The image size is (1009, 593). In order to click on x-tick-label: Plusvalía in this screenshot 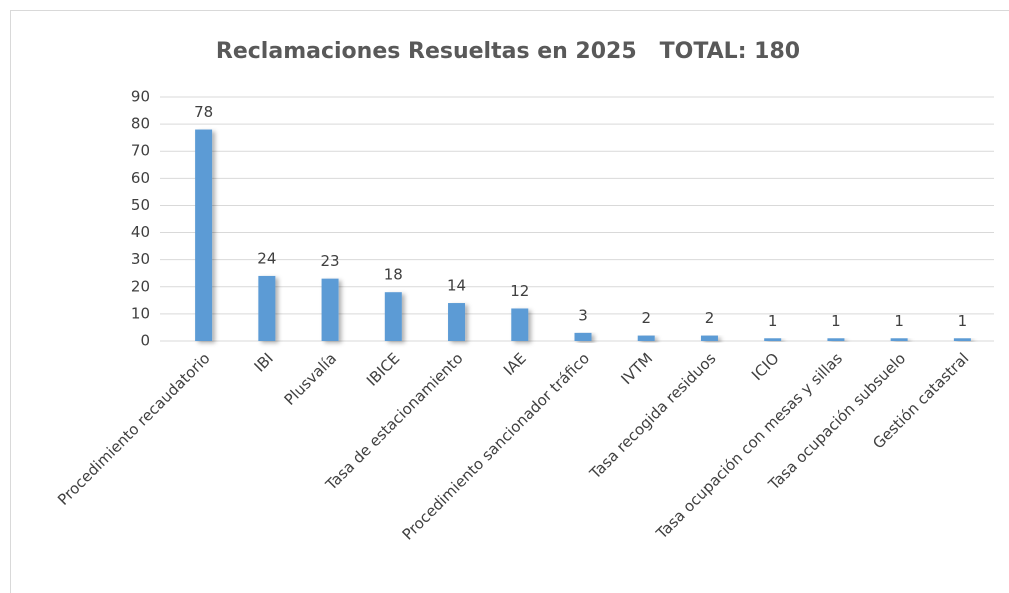, I will do `click(310, 378)`.